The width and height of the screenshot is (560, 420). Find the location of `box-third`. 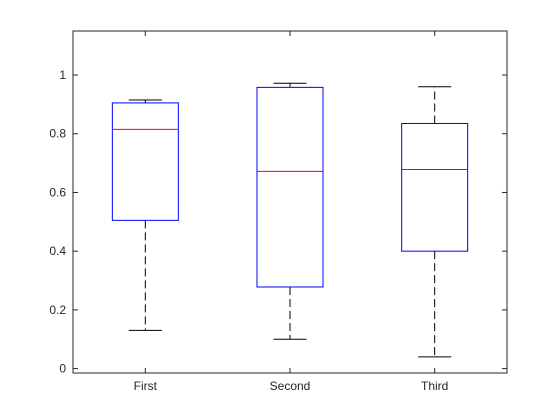

box-third is located at coordinates (435, 222).